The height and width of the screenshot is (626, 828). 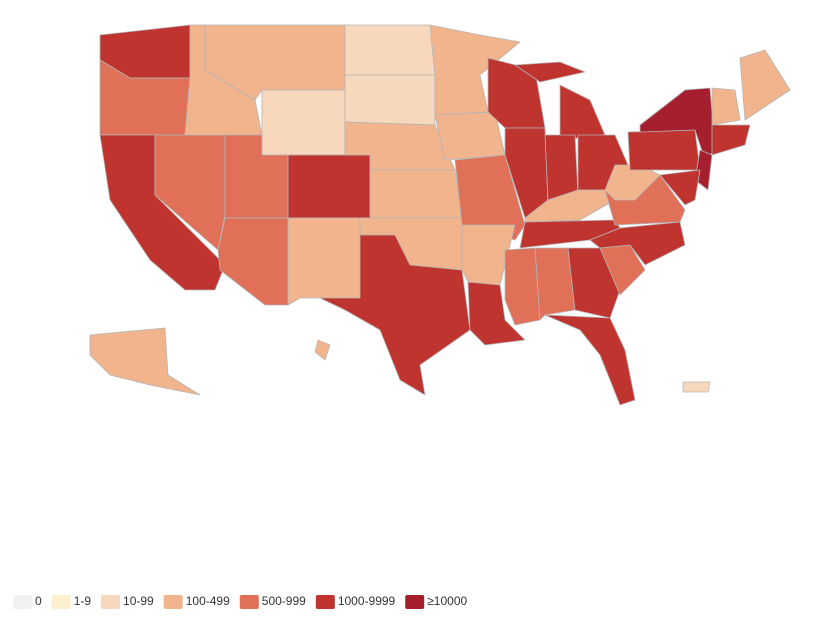 What do you see at coordinates (38, 601) in the screenshot?
I see `legend-label: 0` at bounding box center [38, 601].